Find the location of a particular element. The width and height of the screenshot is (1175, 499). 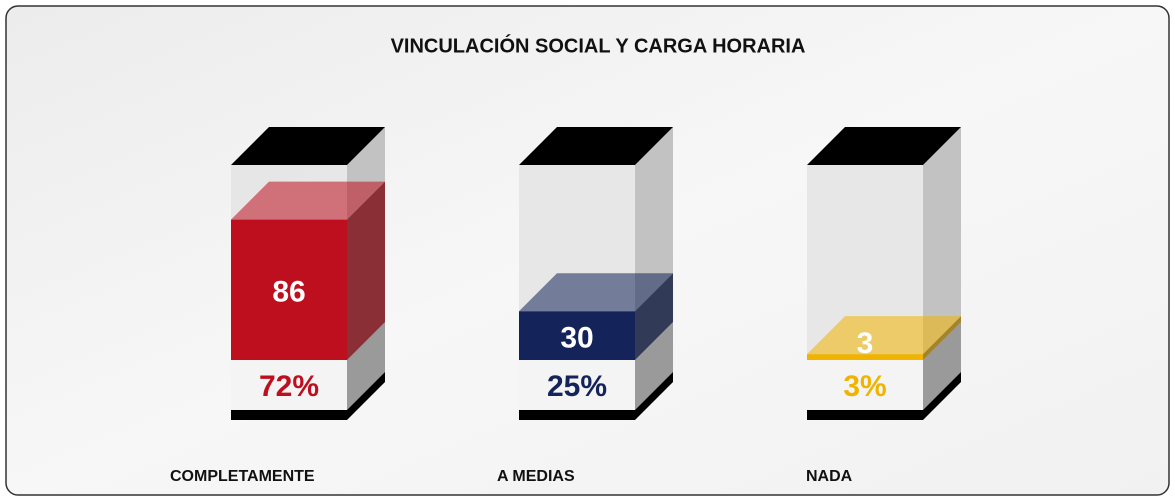

chart-title: VINCULACIÓN SOCIAL Y CARGA HORARIA is located at coordinates (598, 45).